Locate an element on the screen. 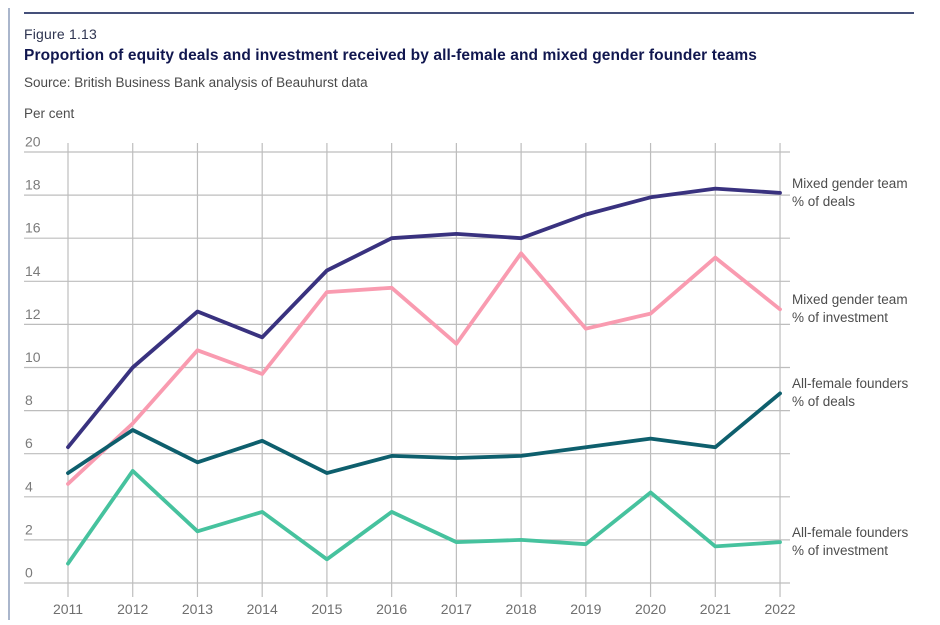 Image resolution: width=940 pixels, height=625 pixels. x-tick-label: 2022 is located at coordinates (779, 609).